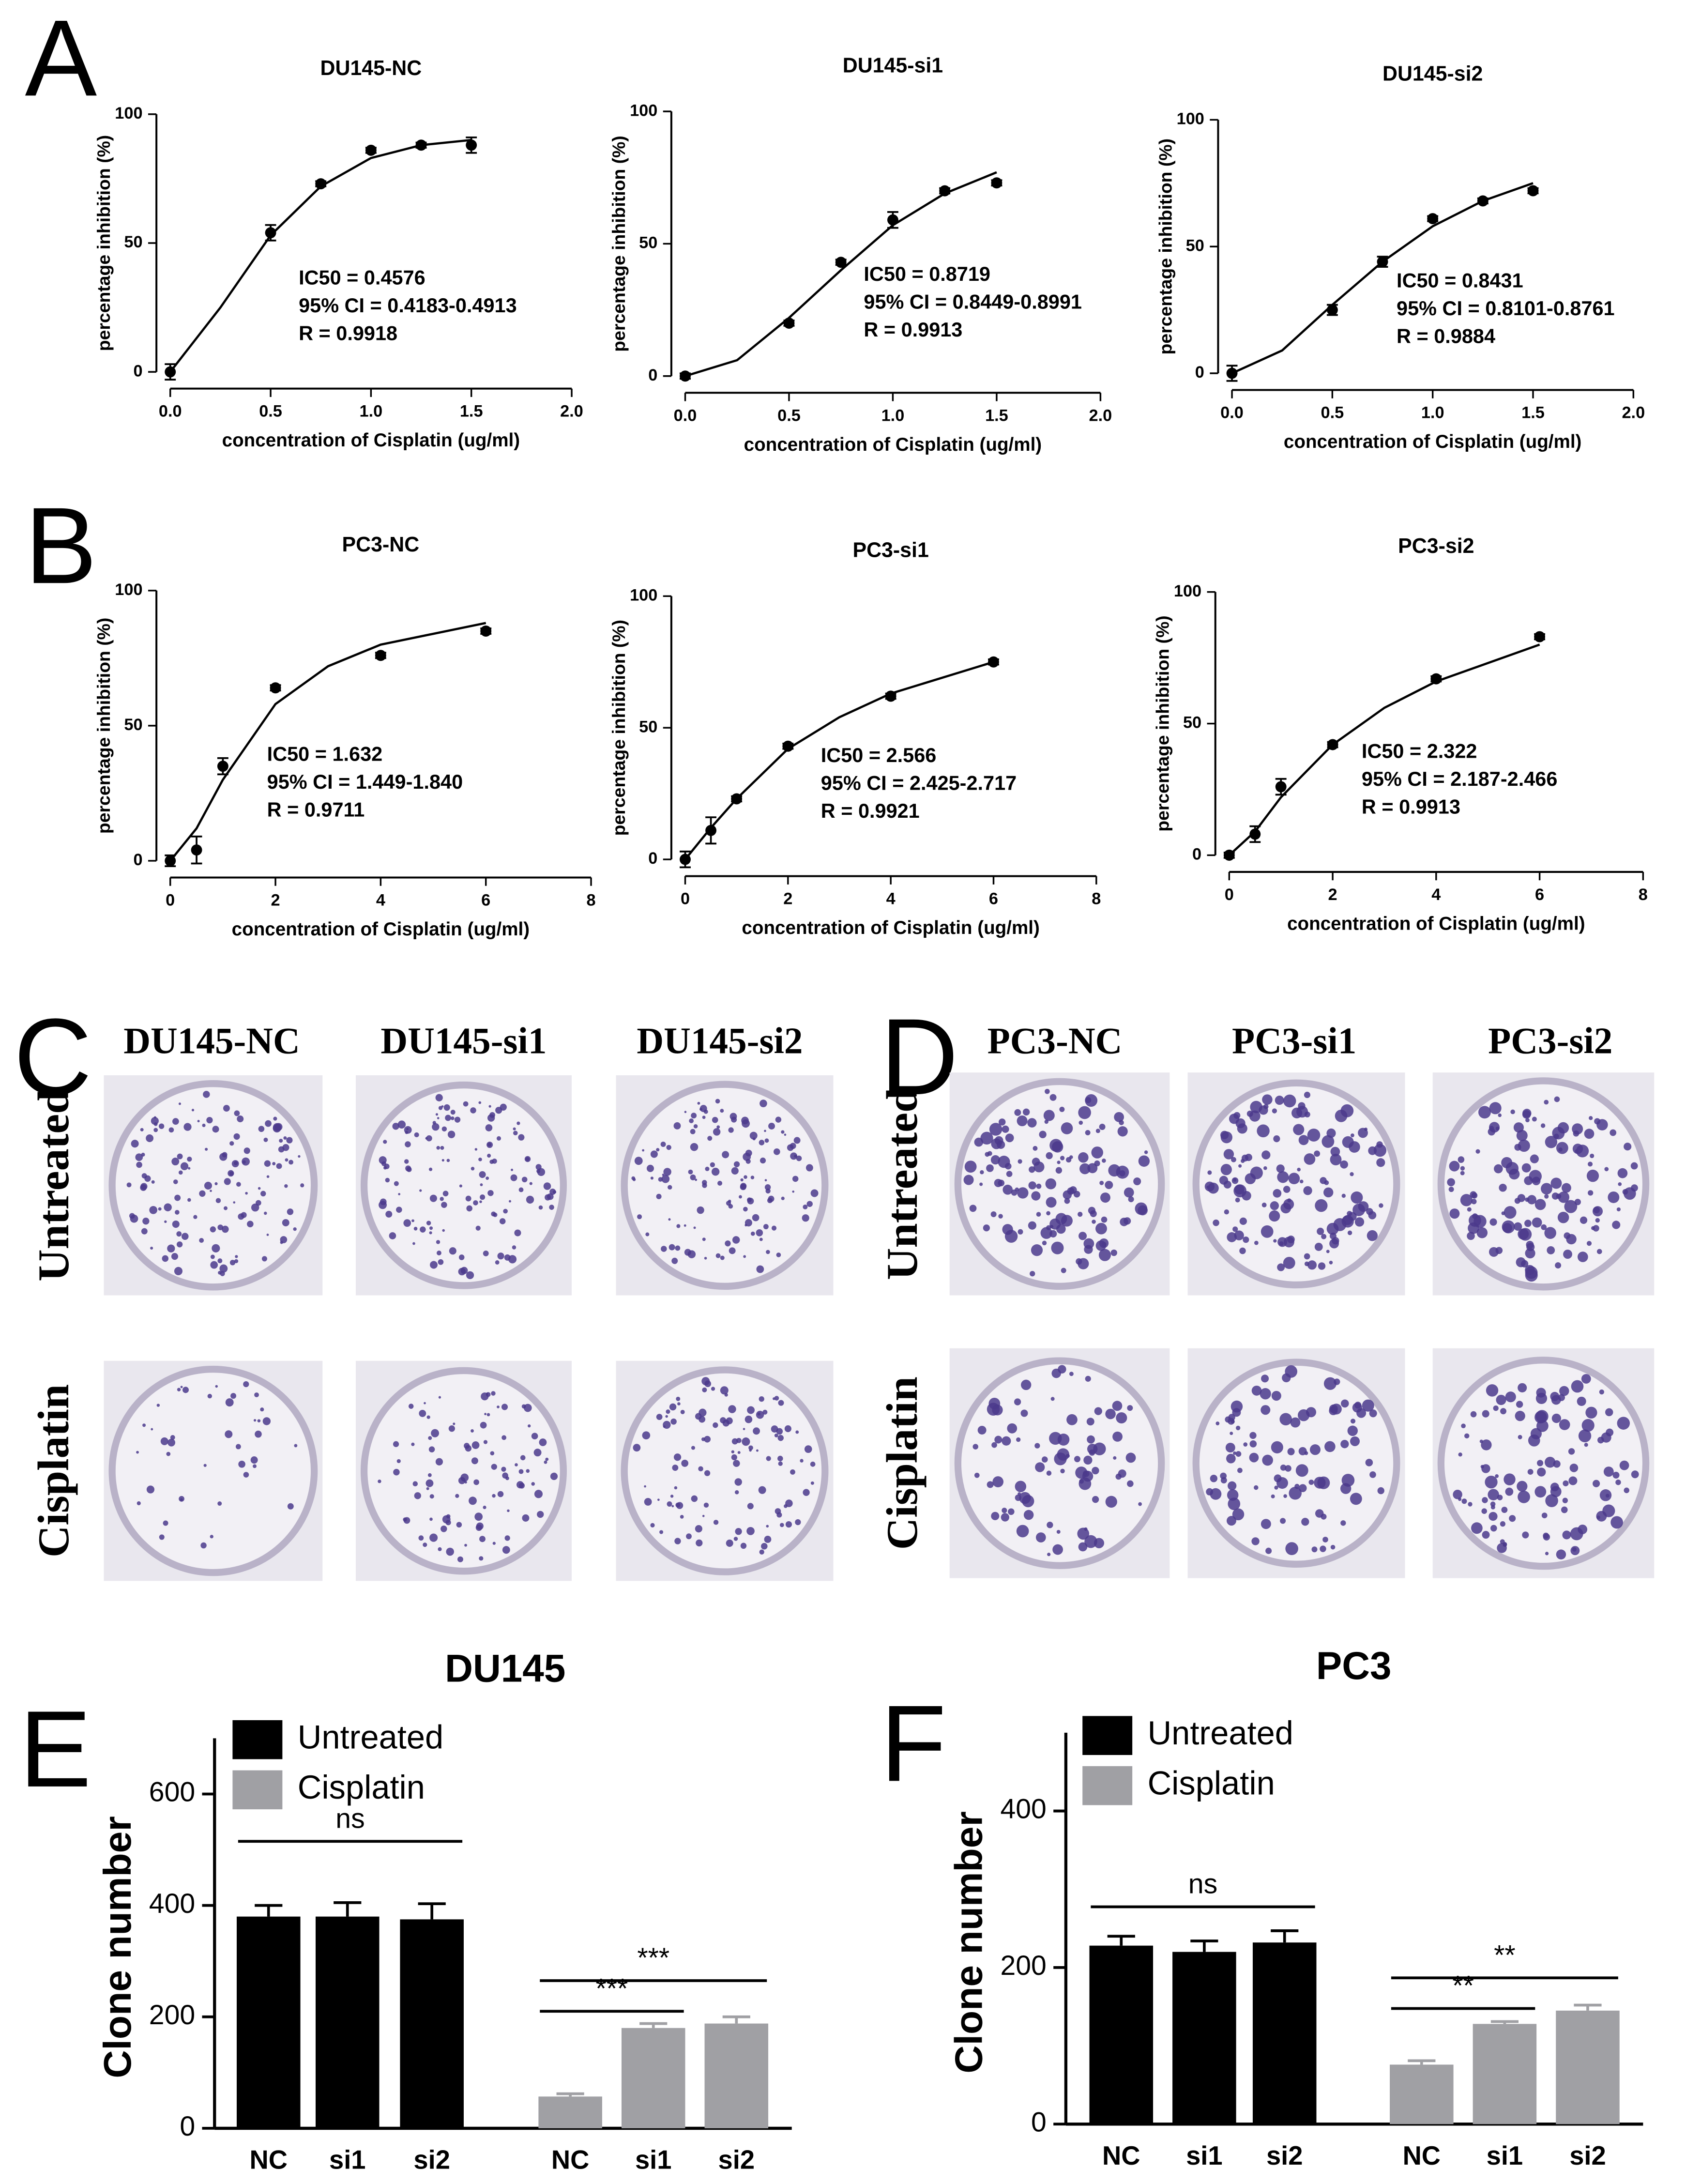 The image size is (1686, 2184). Describe the element at coordinates (371, 441) in the screenshot. I see `x-axis-label: concentration of Cisplatin (ug/ml)` at that location.